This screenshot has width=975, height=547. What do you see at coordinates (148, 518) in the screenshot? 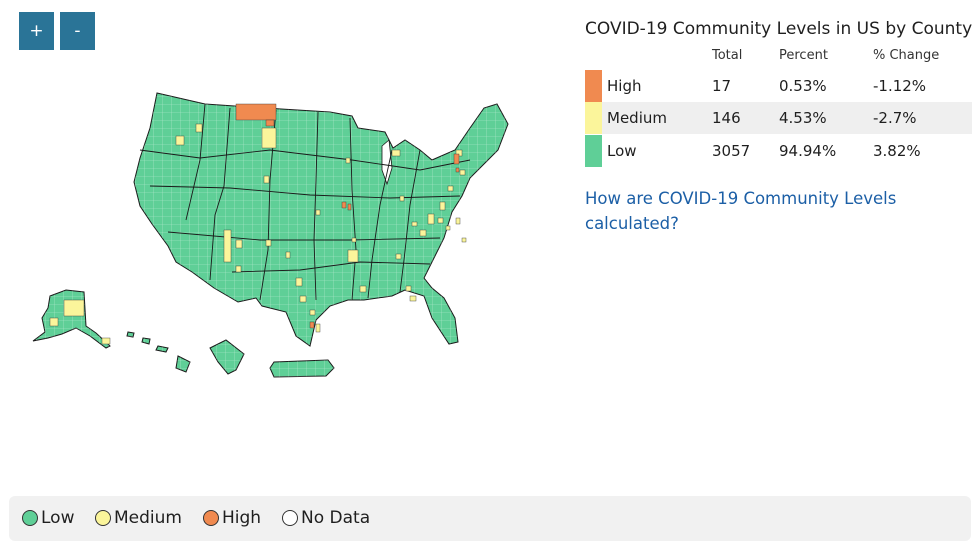
I see `legend-label: Medium` at bounding box center [148, 518].